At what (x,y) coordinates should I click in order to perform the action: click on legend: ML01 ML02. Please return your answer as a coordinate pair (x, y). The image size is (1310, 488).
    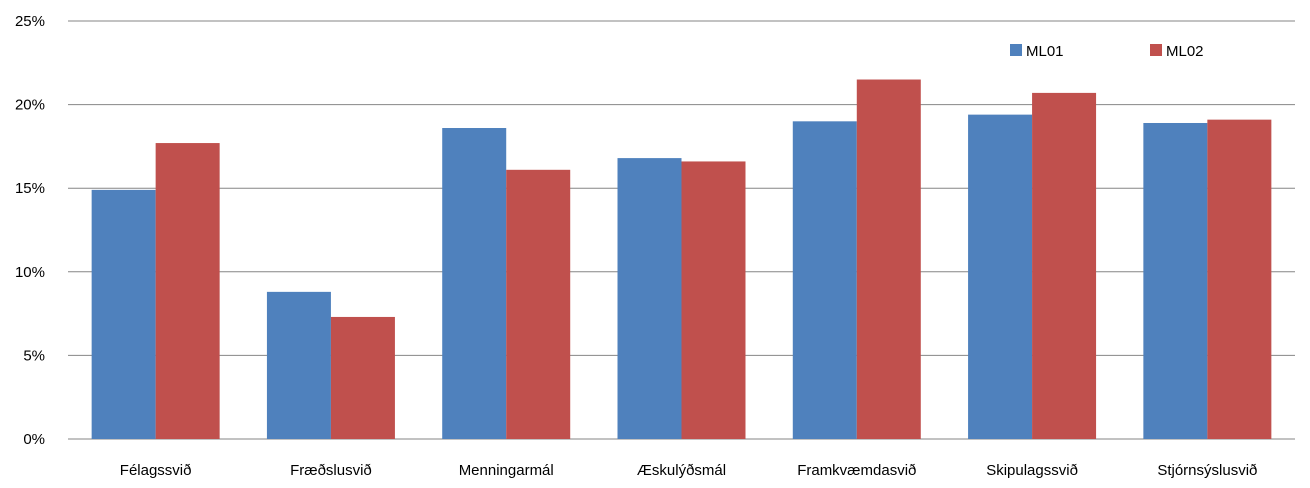
    Looking at the image, I should click on (1107, 51).